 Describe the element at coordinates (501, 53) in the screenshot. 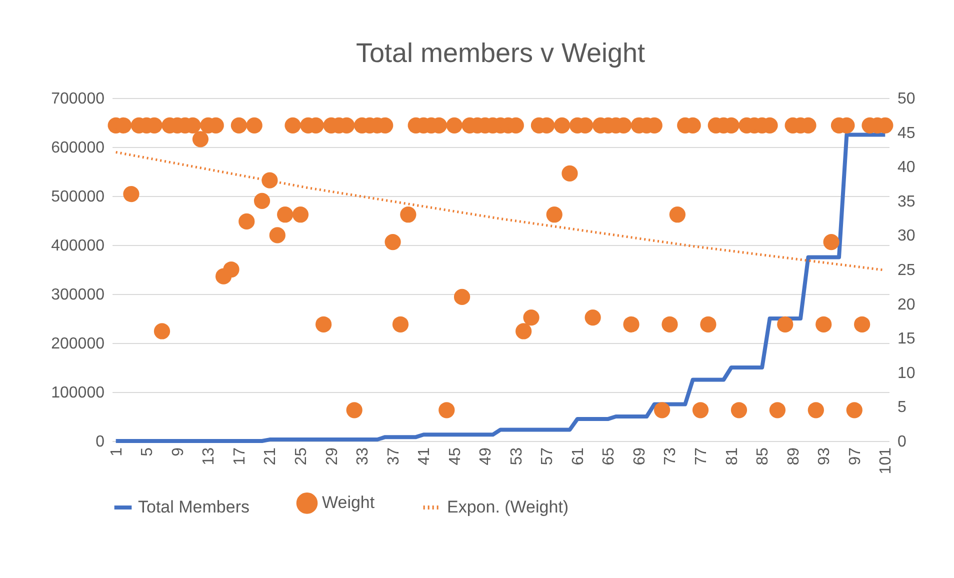

I see `chart-title: Total members v Weight` at that location.